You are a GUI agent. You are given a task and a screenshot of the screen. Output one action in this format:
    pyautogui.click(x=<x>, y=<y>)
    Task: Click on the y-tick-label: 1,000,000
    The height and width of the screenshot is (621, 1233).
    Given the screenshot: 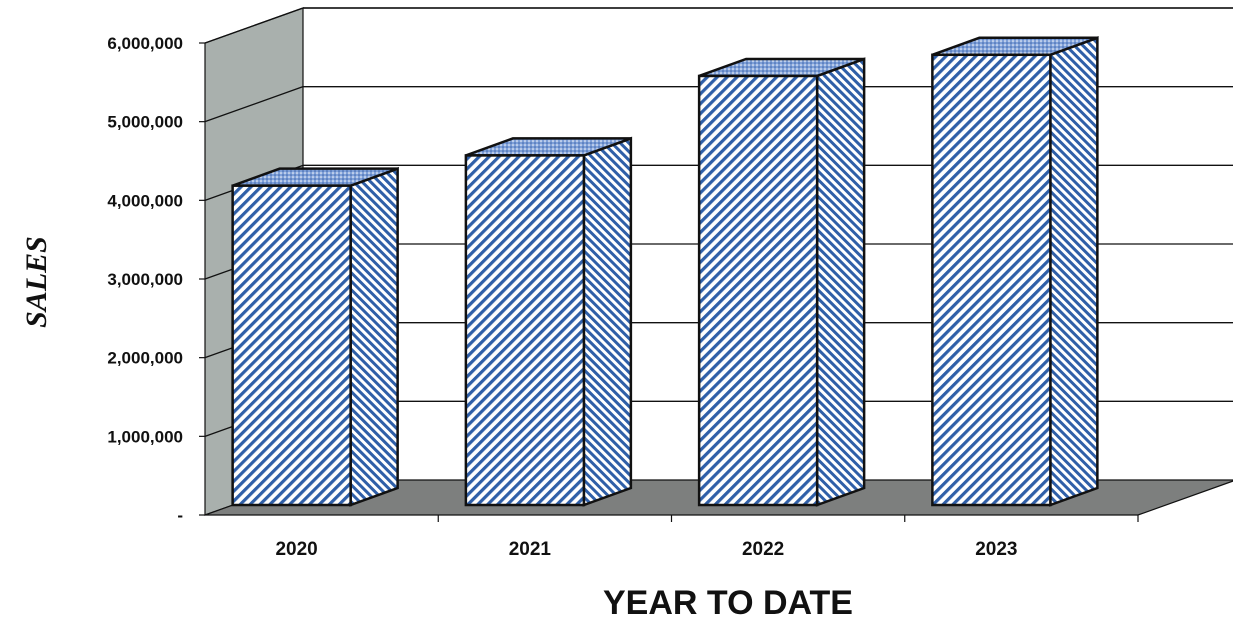 What is the action you would take?
    pyautogui.click(x=145, y=436)
    